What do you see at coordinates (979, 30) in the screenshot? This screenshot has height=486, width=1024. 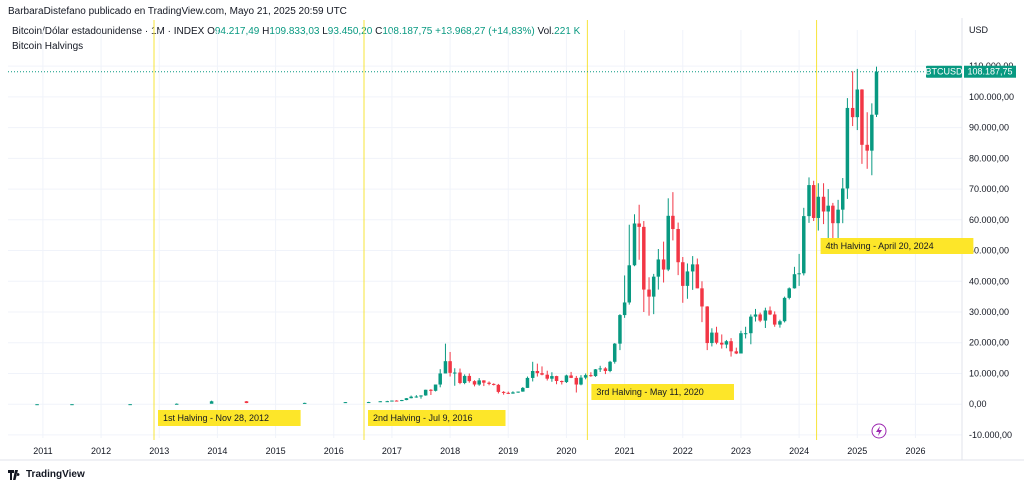 I see `currency-label: USD` at bounding box center [979, 30].